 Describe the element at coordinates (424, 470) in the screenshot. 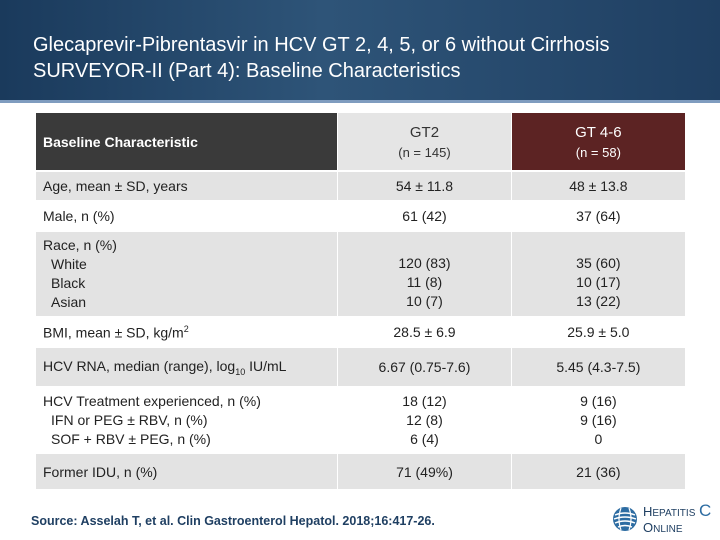

I see `cell-gt2: 71 (49%)` at that location.